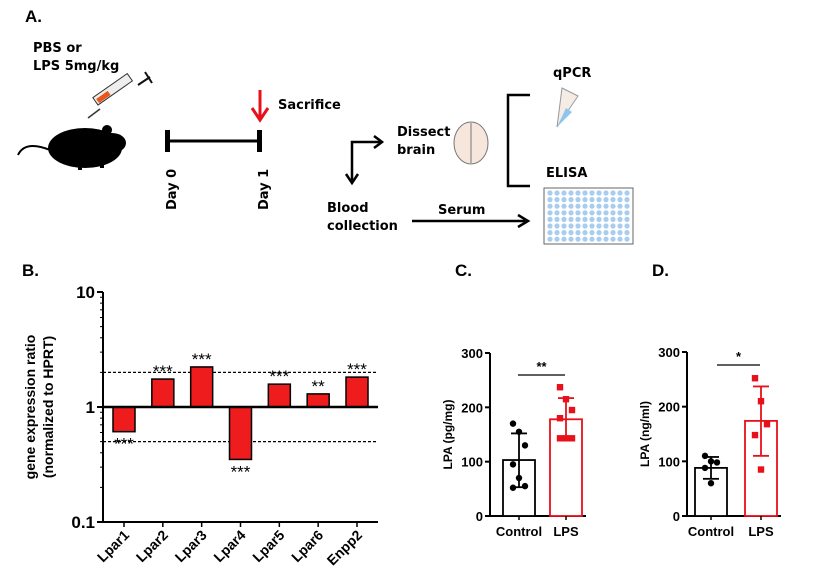  I want to click on significance-label: **, so click(541, 366).